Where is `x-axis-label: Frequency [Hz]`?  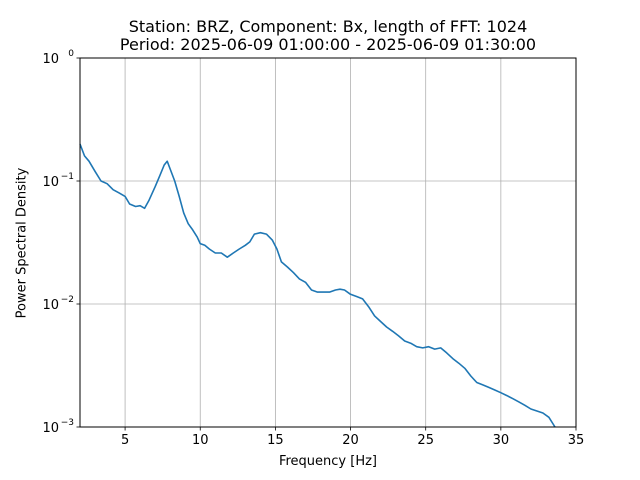 x-axis-label: Frequency [Hz] is located at coordinates (328, 461).